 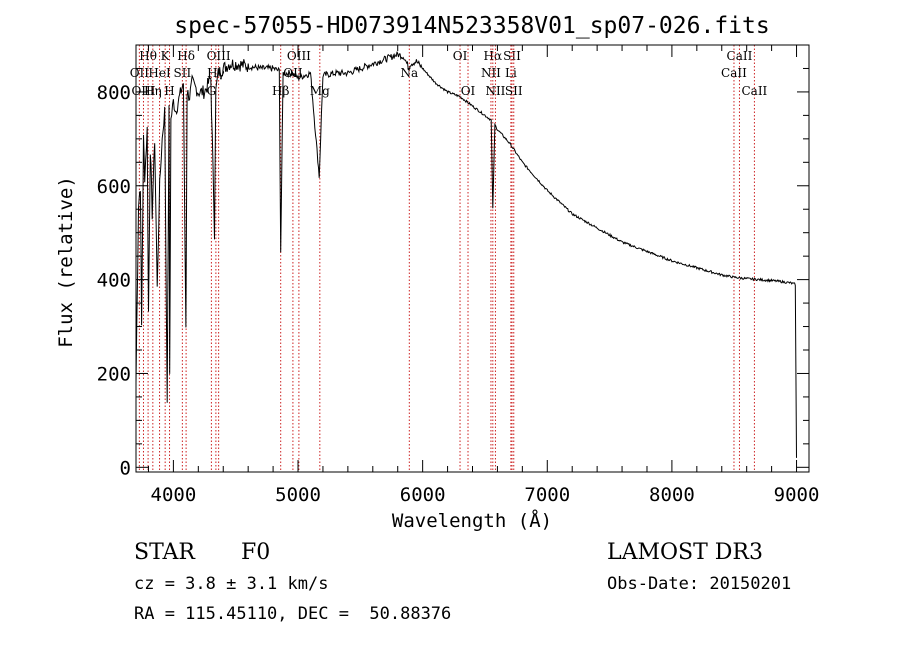 I want to click on line-marker-label-20: SII, so click(x=512, y=56).